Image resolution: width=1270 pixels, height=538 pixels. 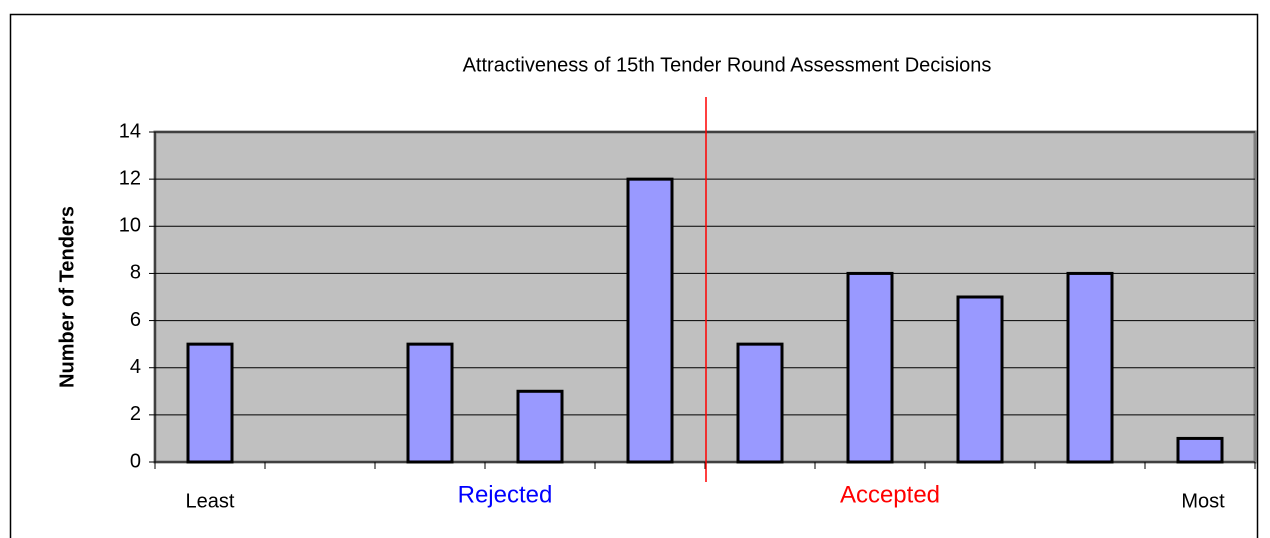 What do you see at coordinates (505, 494) in the screenshot?
I see `annotation: Rejected` at bounding box center [505, 494].